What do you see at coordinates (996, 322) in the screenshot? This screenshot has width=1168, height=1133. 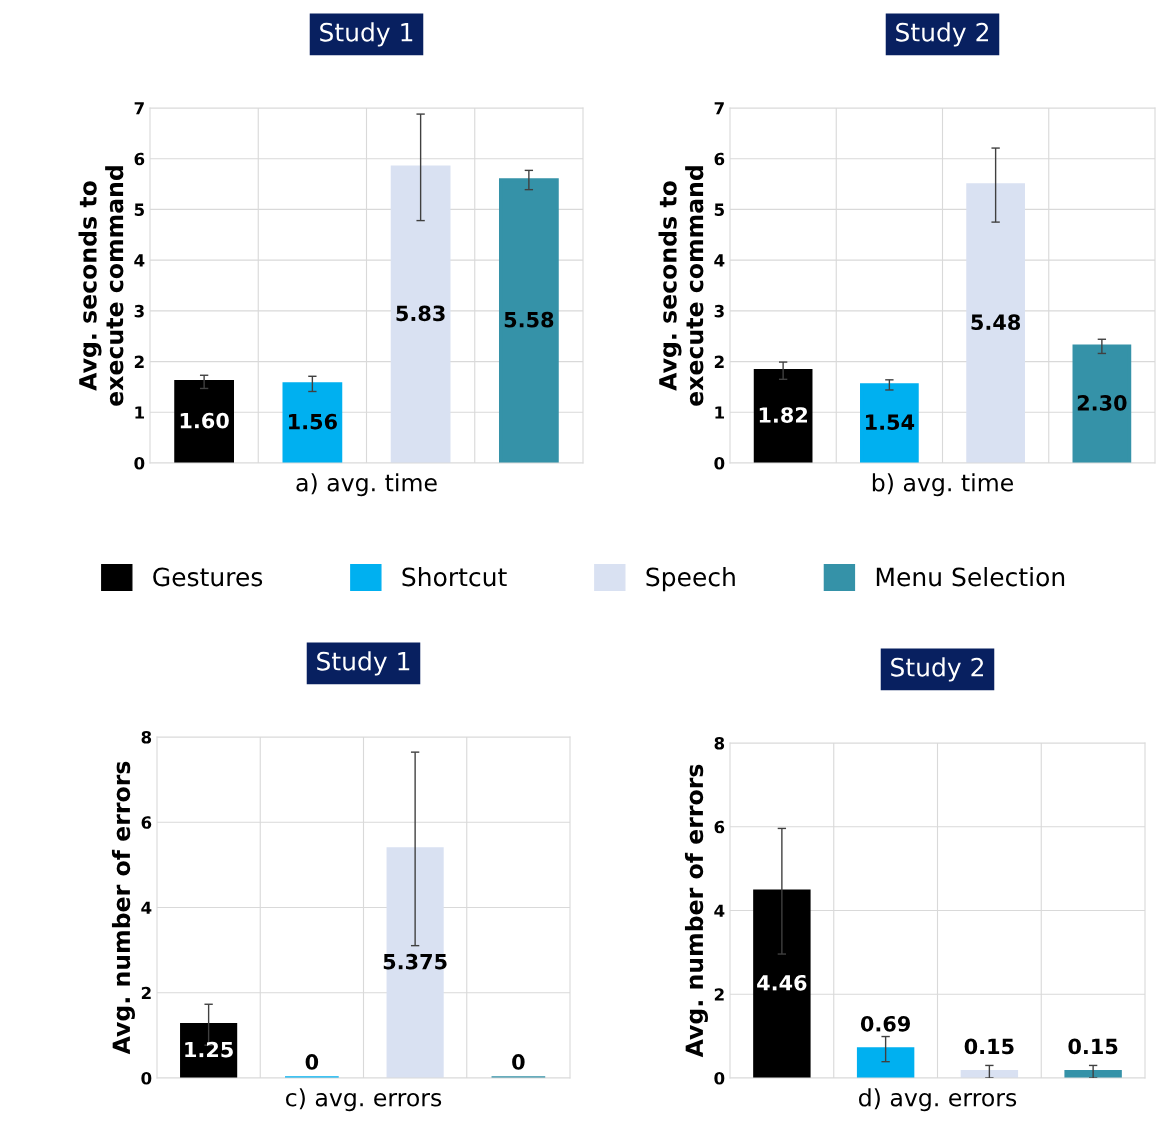 I see `data-label: 5.48` at bounding box center [996, 322].